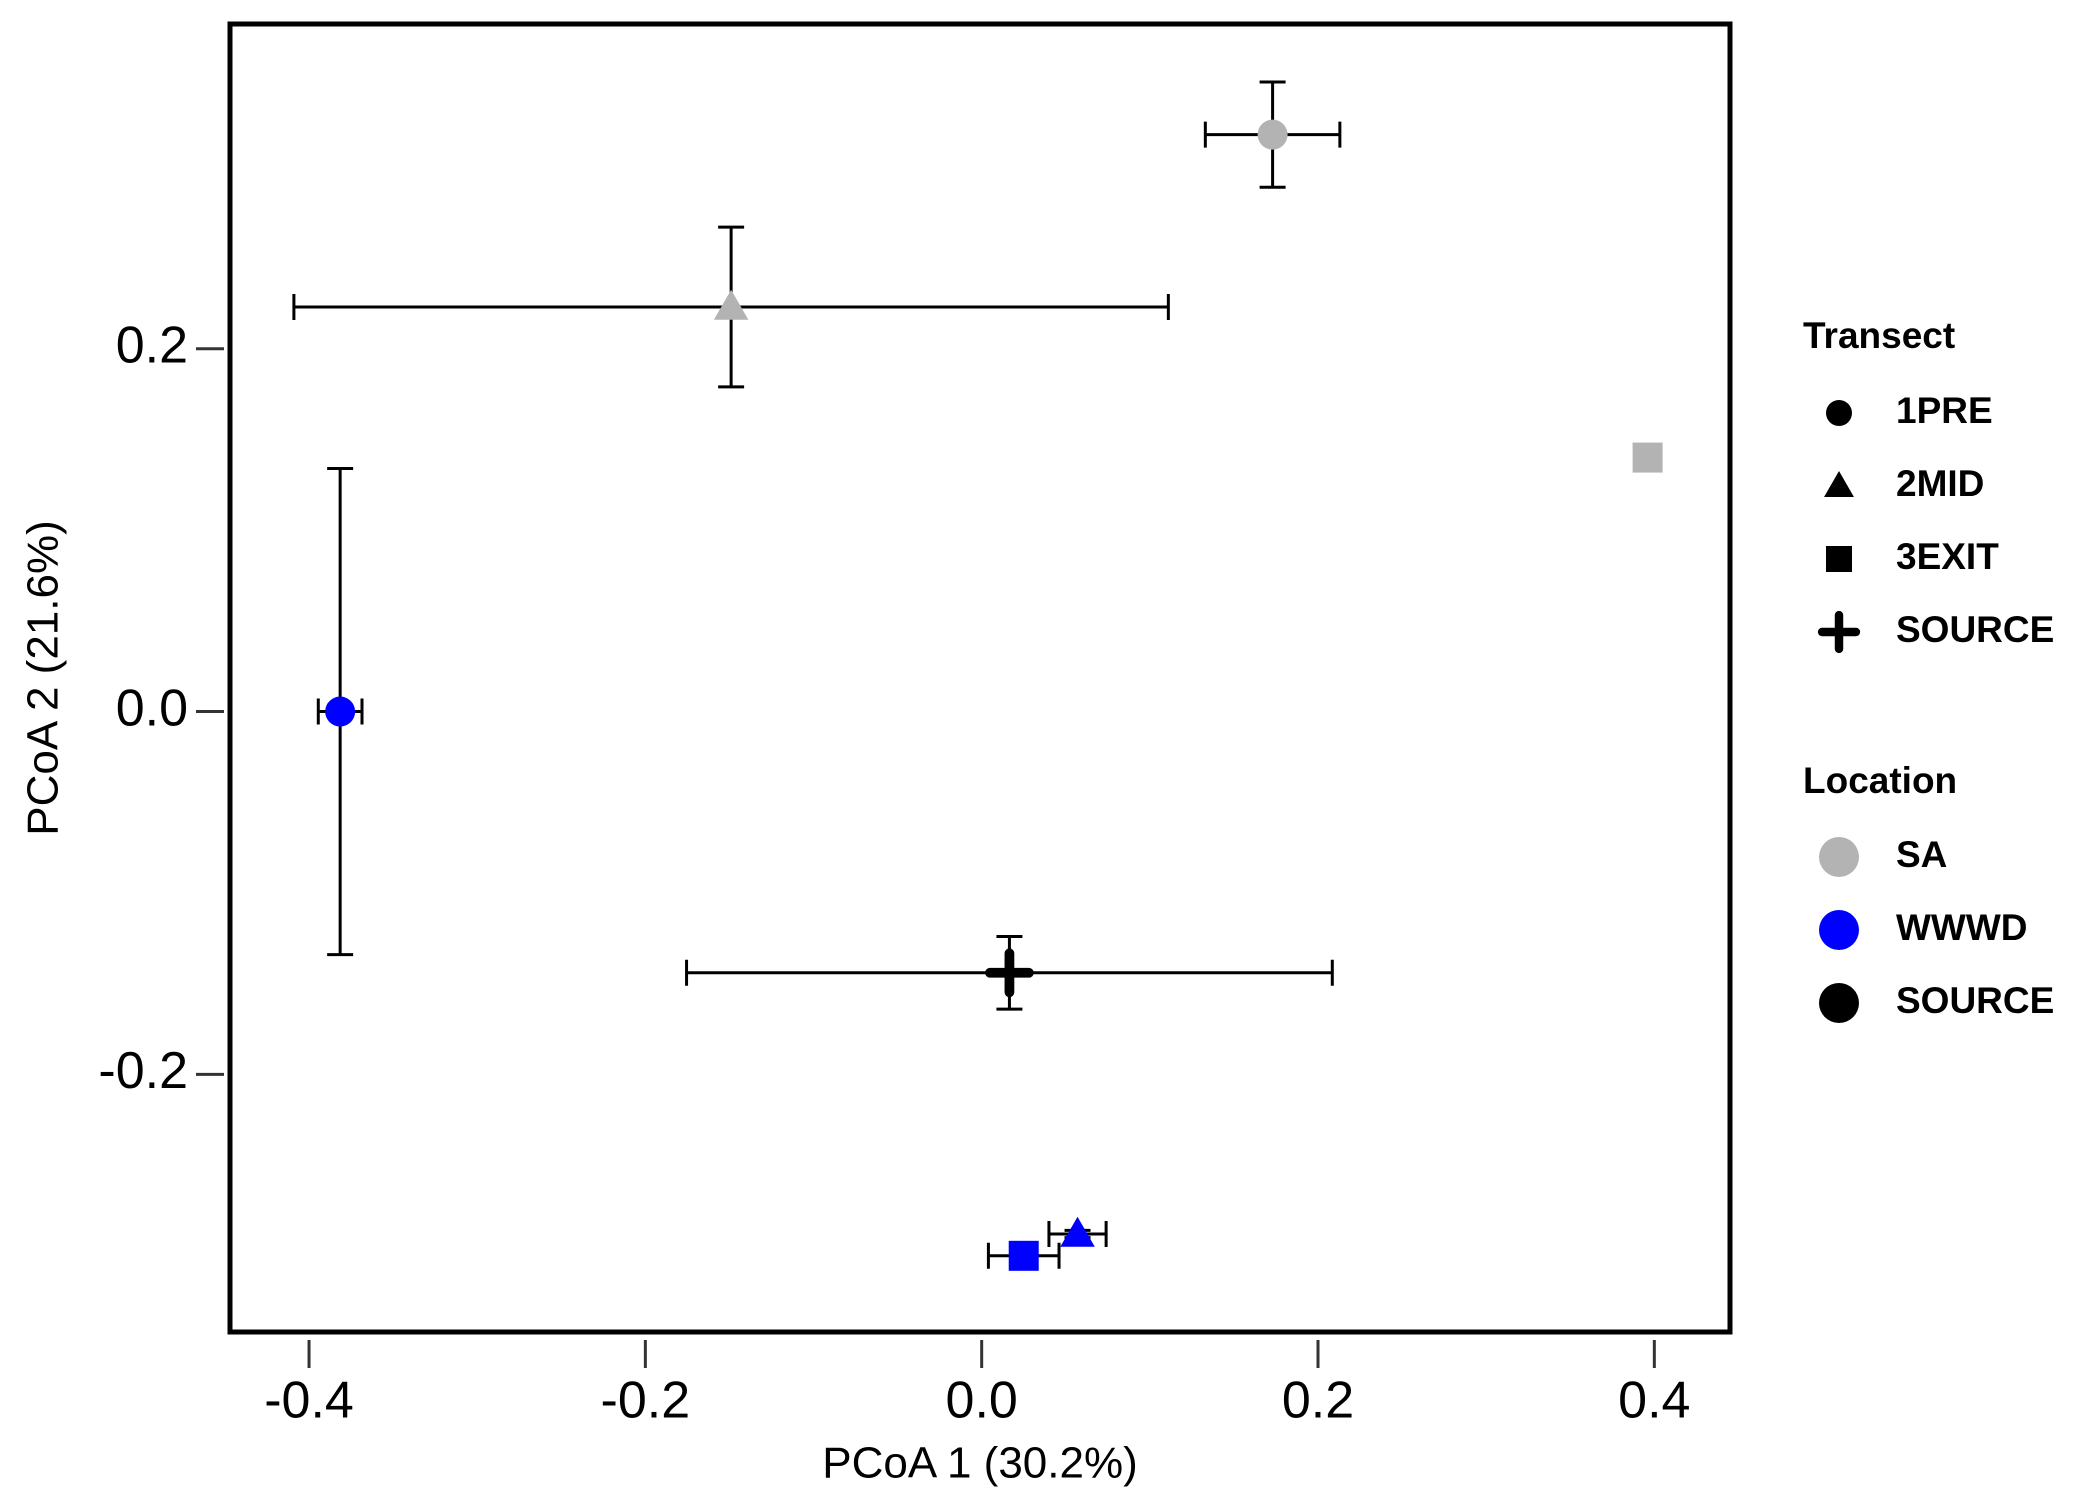  Describe the element at coordinates (1947, 556) in the screenshot. I see `legend-label: 3EXIT` at that location.